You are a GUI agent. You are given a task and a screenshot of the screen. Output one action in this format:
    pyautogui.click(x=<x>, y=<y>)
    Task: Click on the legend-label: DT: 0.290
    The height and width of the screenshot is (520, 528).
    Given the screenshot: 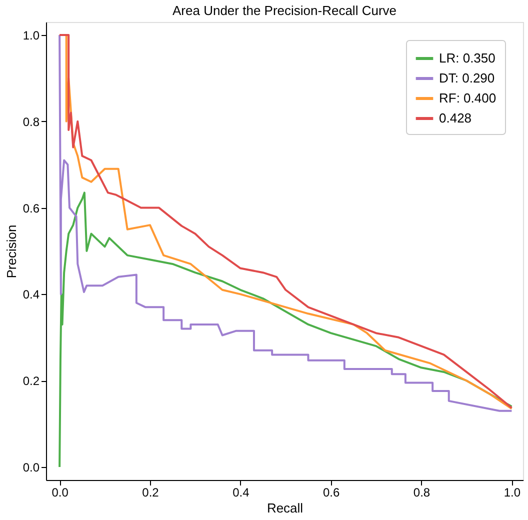 What is the action you would take?
    pyautogui.click(x=467, y=78)
    